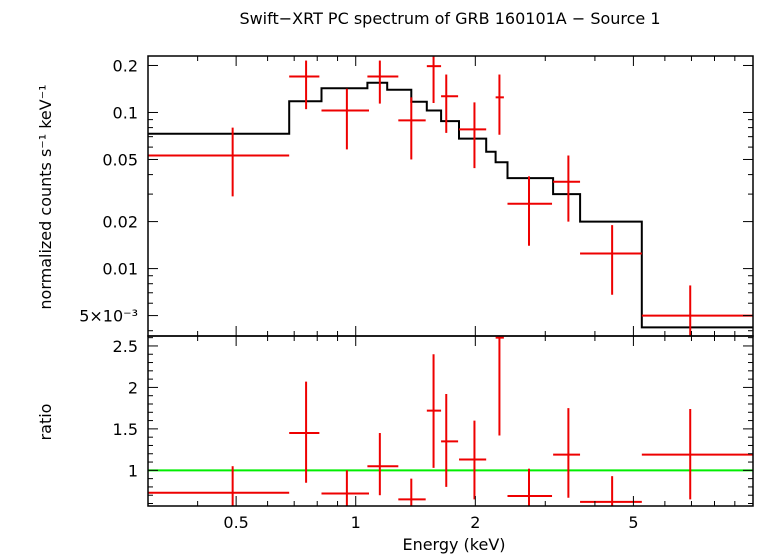  What do you see at coordinates (45, 422) in the screenshot?
I see `ratio-y-axis-label: ratio` at bounding box center [45, 422].